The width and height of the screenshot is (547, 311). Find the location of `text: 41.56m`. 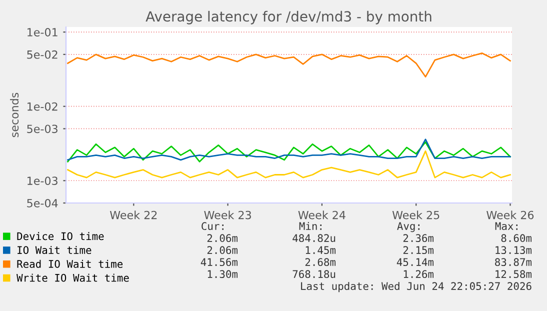

text: 41.56m is located at coordinates (219, 262).